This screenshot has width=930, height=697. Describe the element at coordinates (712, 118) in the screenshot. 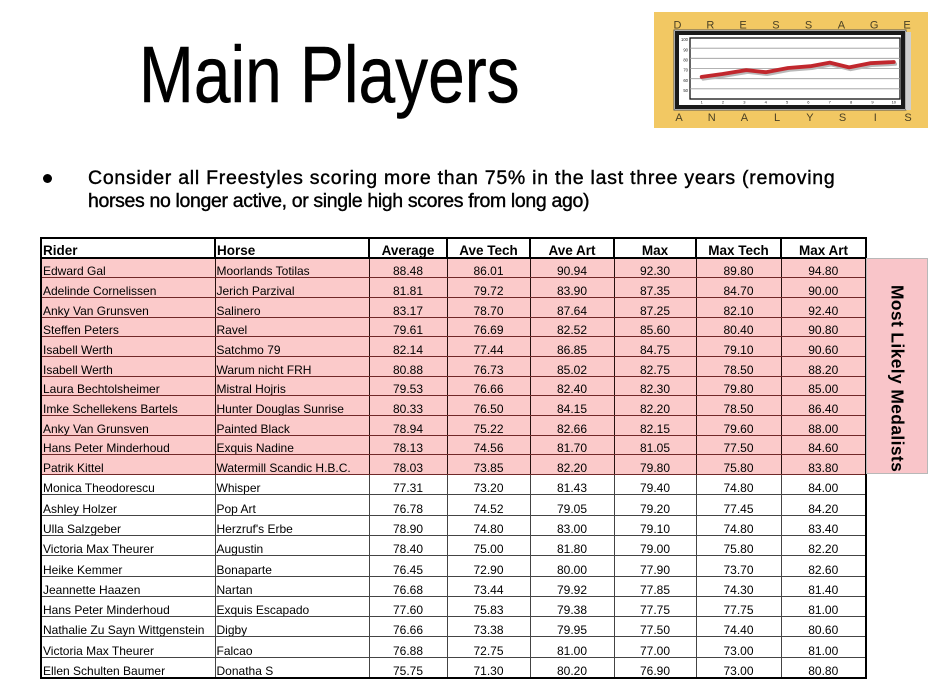

I see `svg-text: N` at that location.